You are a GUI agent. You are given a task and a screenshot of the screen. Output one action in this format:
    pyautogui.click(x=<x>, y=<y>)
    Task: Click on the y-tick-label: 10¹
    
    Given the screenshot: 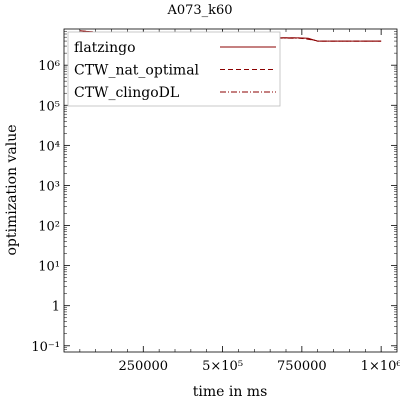 What is the action you would take?
    pyautogui.click(x=49, y=267)
    